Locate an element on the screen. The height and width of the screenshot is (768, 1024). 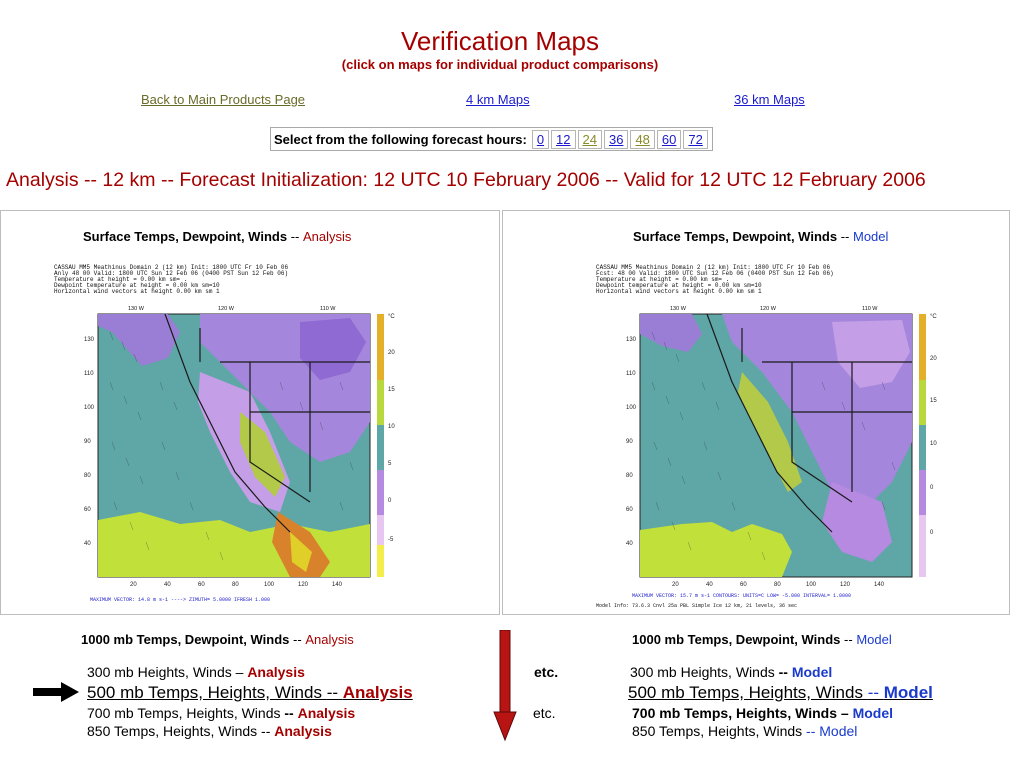
down-arrow-icon is located at coordinates (505, 686).